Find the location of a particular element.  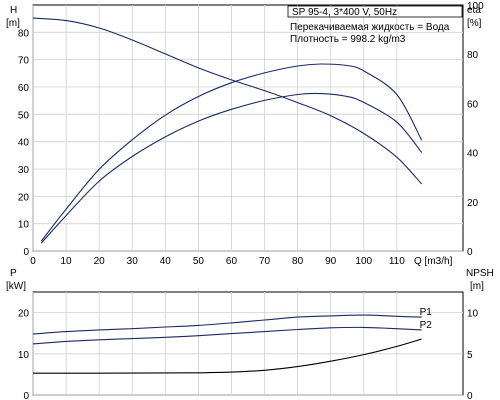

power-tick-label: 20 is located at coordinates (24, 314).